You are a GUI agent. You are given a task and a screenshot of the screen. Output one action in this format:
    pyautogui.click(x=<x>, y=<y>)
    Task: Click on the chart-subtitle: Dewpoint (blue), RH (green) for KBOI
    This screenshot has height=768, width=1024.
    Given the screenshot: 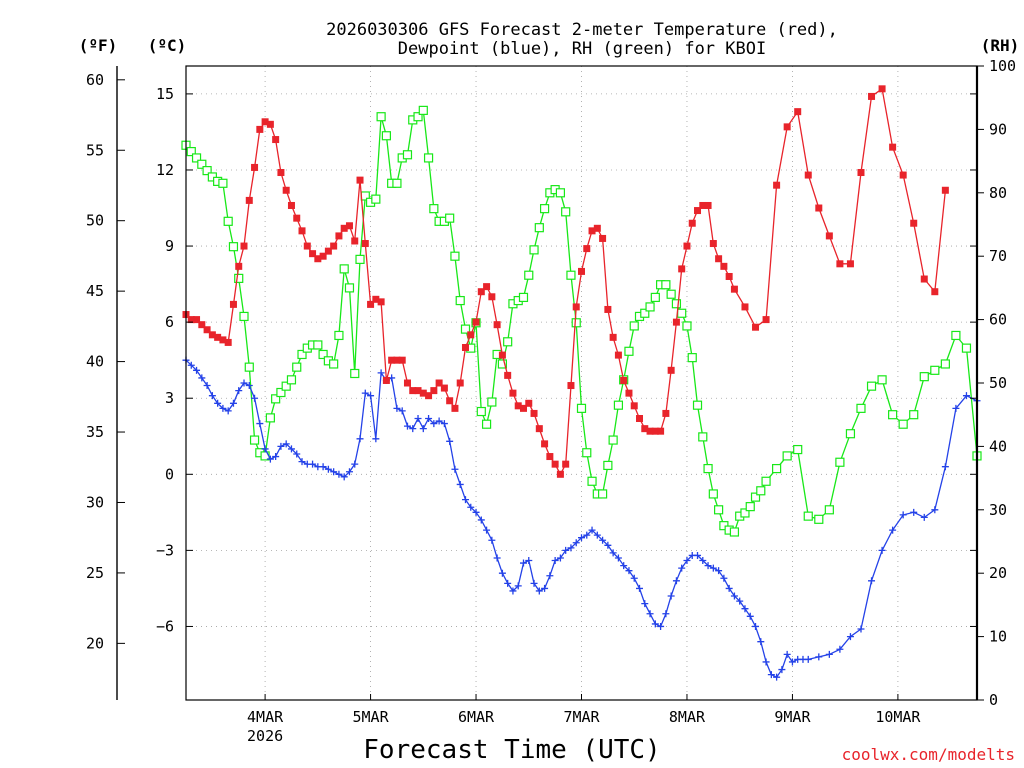 What is the action you would take?
    pyautogui.click(x=582, y=49)
    